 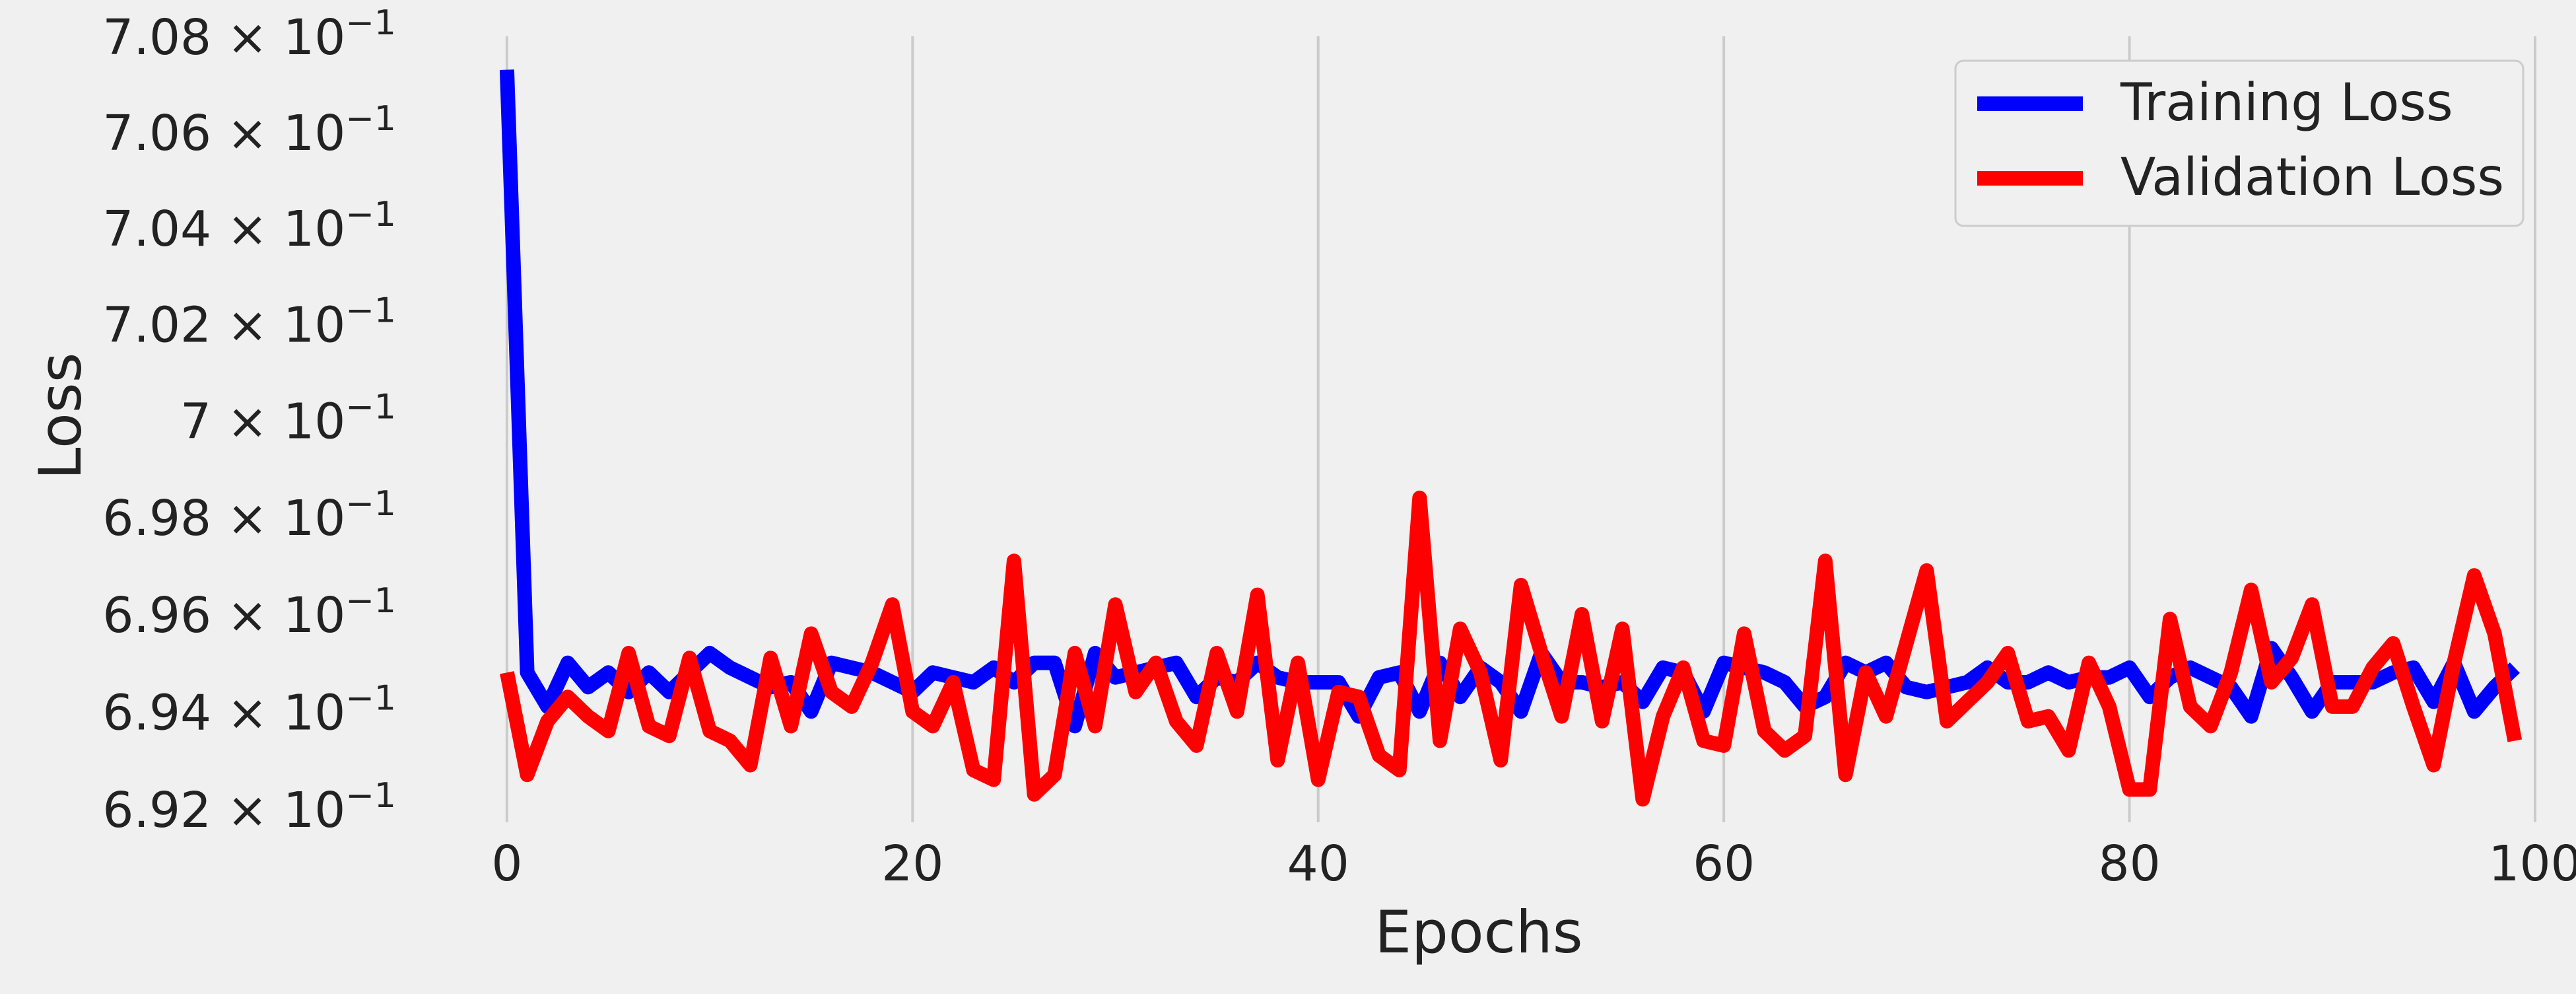 I want to click on x-tick-label-20: 20, so click(x=912, y=864).